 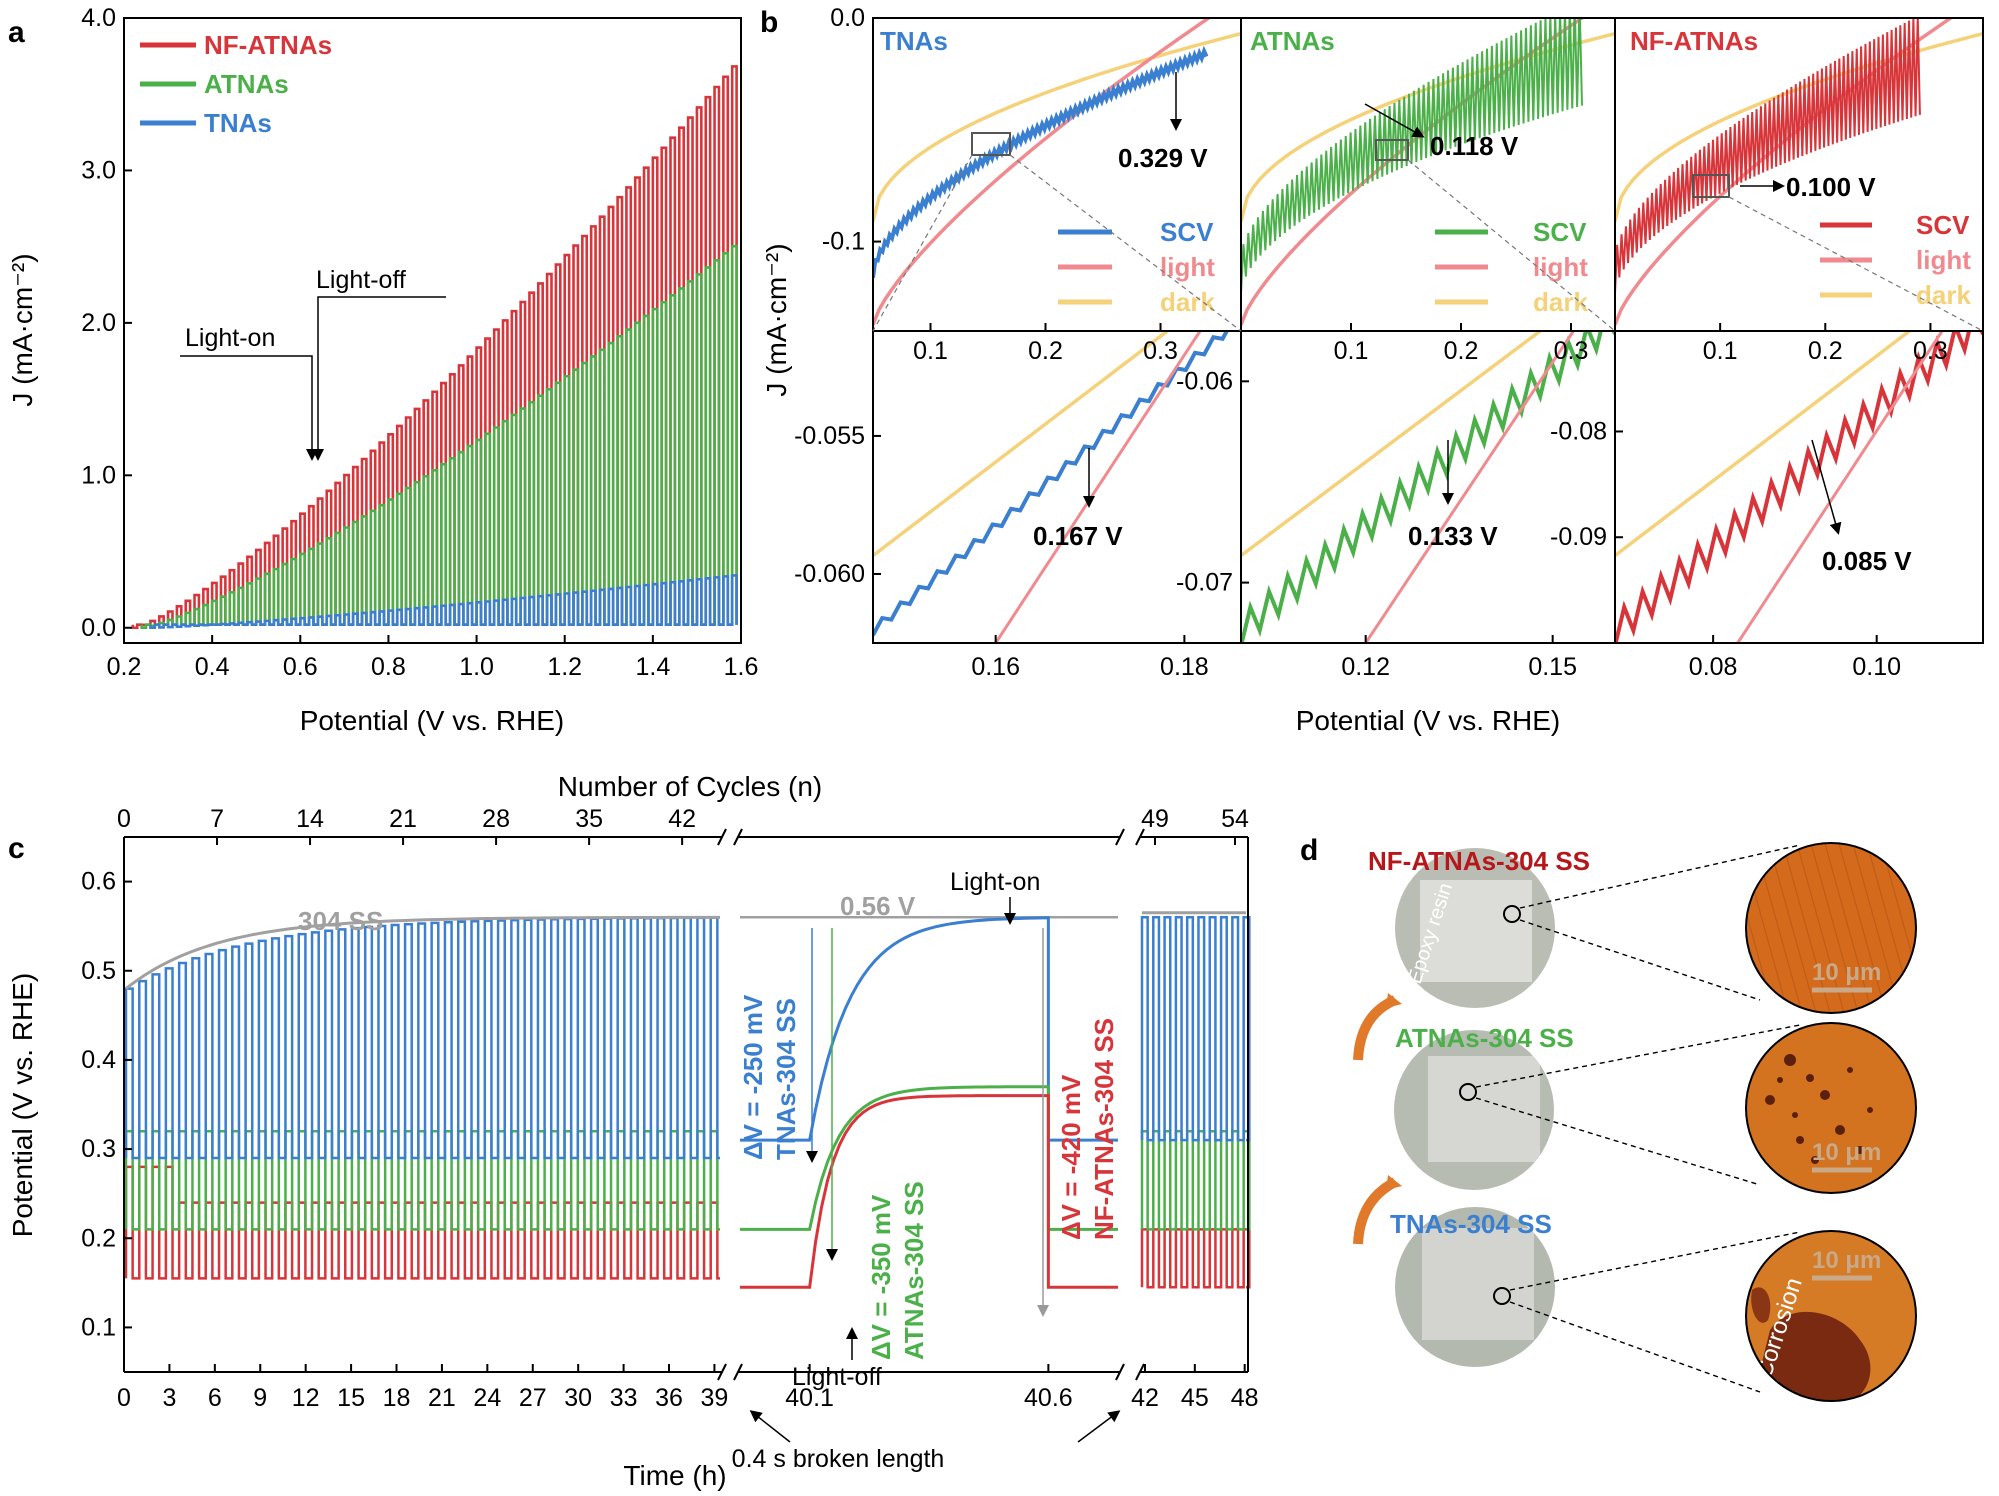 What do you see at coordinates (124, 819) in the screenshot?
I see `c-x2tick-label: 0` at bounding box center [124, 819].